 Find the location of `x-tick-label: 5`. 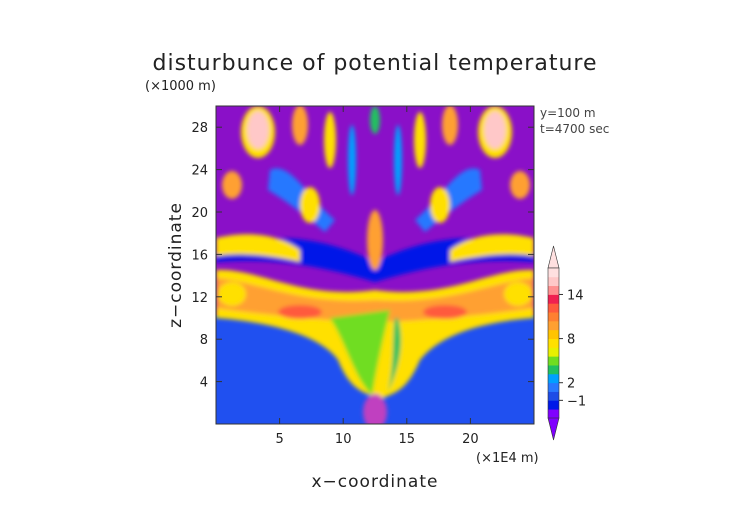

x-tick-label: 5 is located at coordinates (279, 439).